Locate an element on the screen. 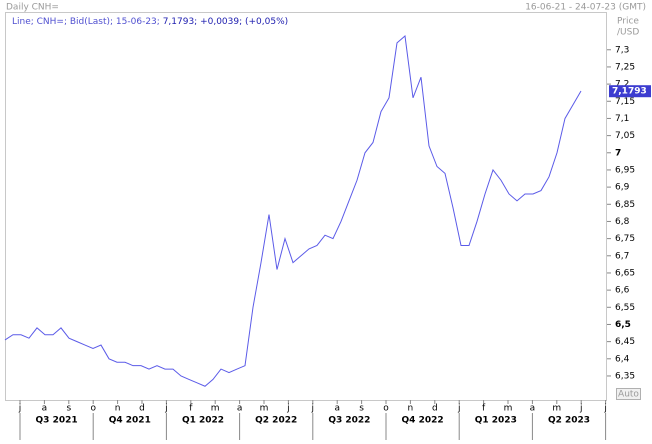 The image size is (652, 444). legend-label: Line; CNH=; Bid(Last); 15-06-23; is located at coordinates (86, 22).